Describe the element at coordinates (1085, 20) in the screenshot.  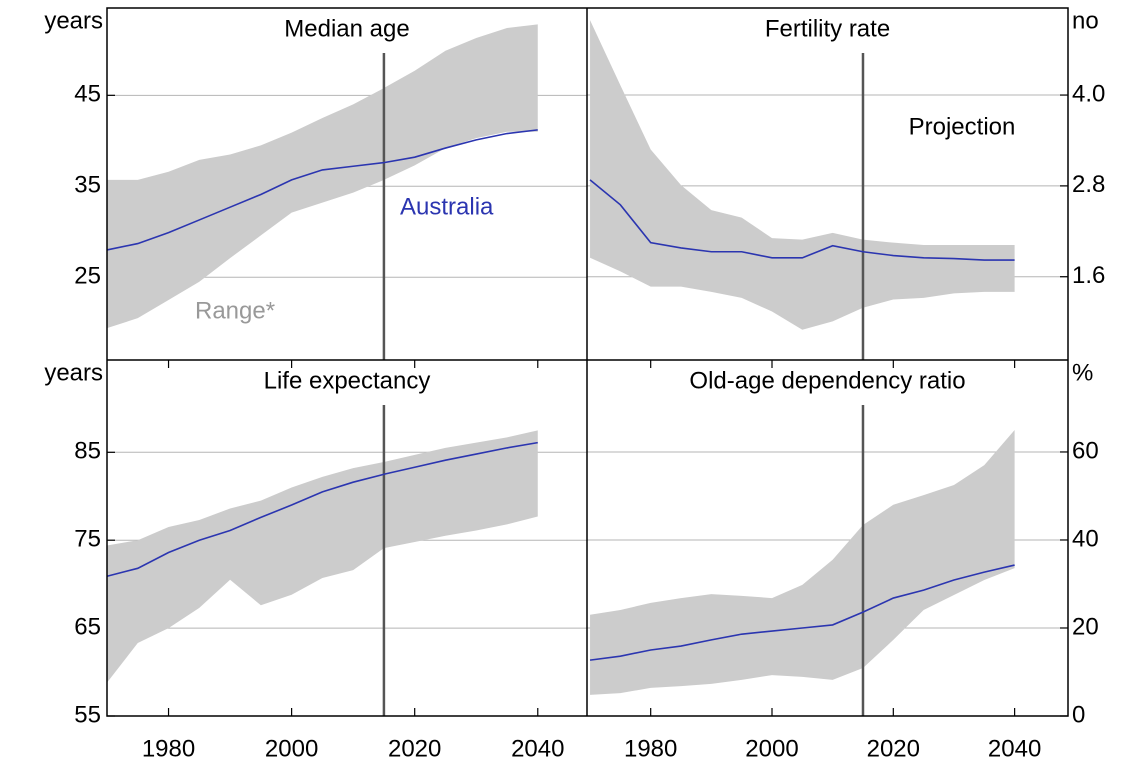
I see `y-unit: no` at that location.